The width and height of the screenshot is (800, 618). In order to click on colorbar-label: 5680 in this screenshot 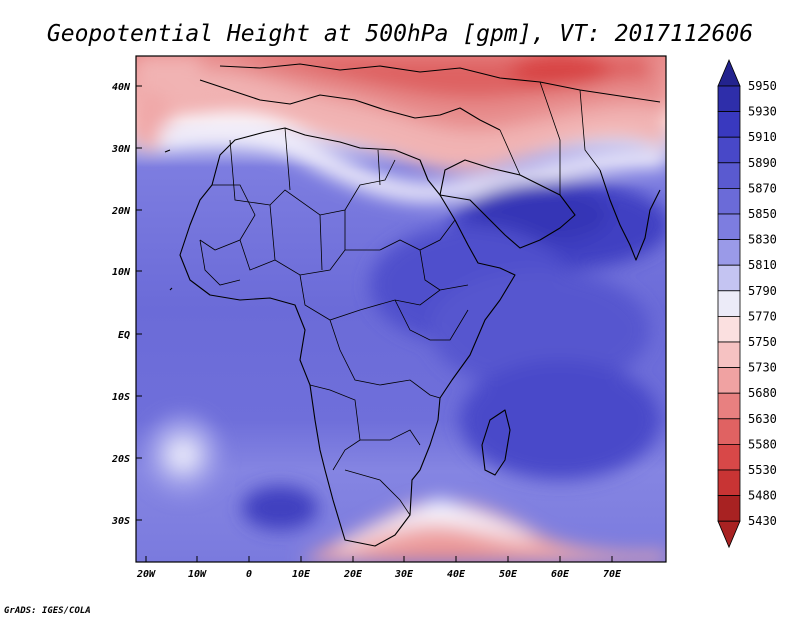, I will do `click(762, 393)`.